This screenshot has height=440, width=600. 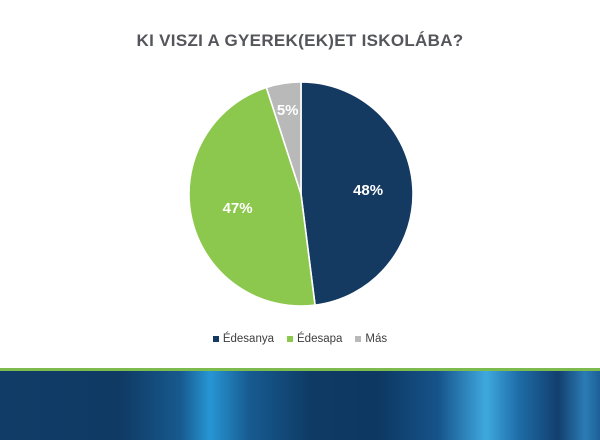 I want to click on footer-accent-line, so click(x=300, y=369).